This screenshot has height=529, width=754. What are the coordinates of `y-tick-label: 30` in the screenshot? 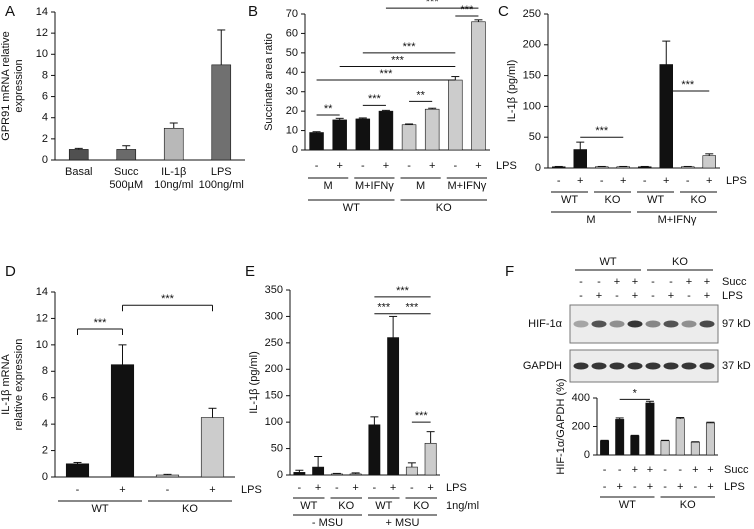 It's located at (292, 92).